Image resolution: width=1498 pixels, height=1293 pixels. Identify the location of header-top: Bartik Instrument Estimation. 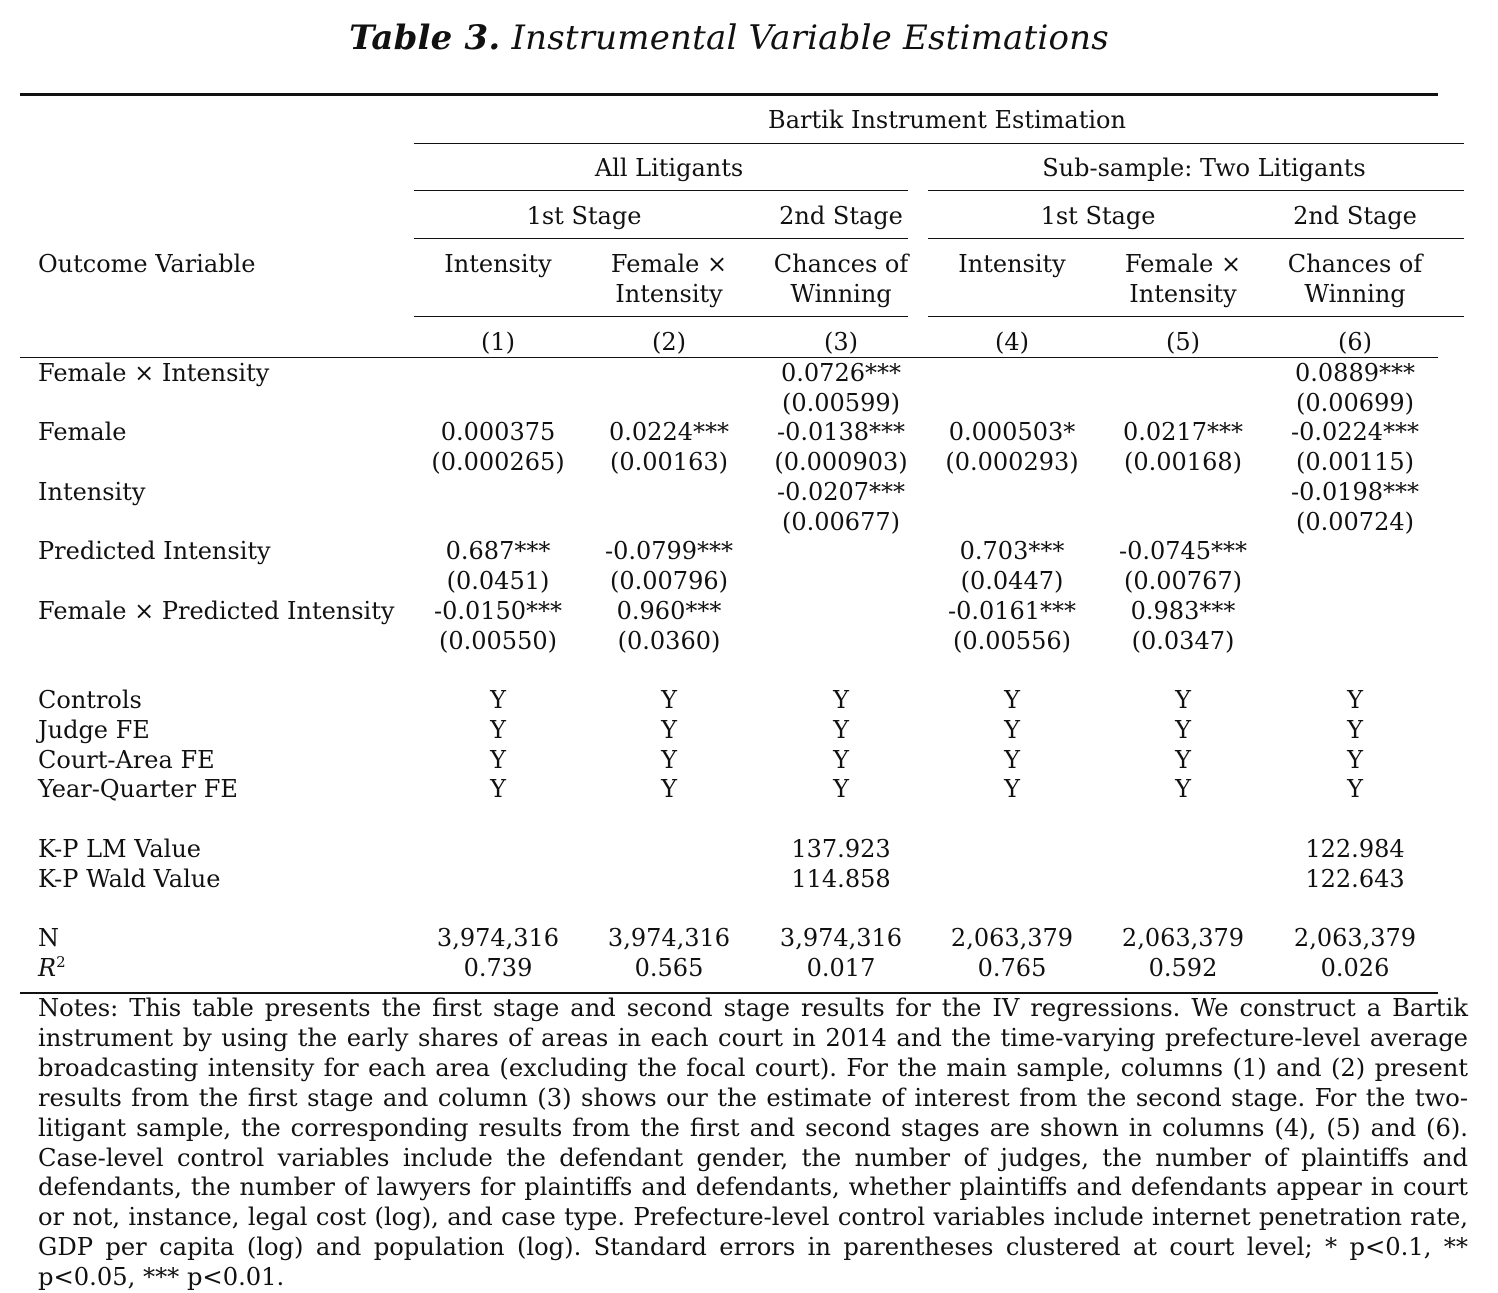
(947, 120).